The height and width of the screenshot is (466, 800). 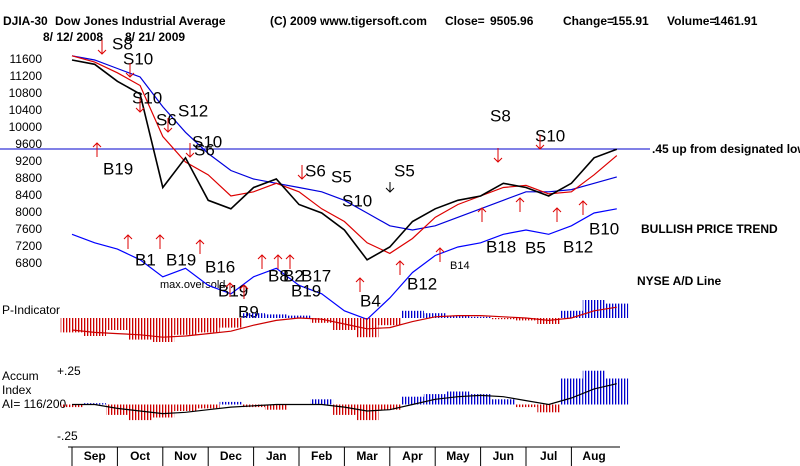 I want to click on y-tick-label: 7600, so click(x=28, y=229).